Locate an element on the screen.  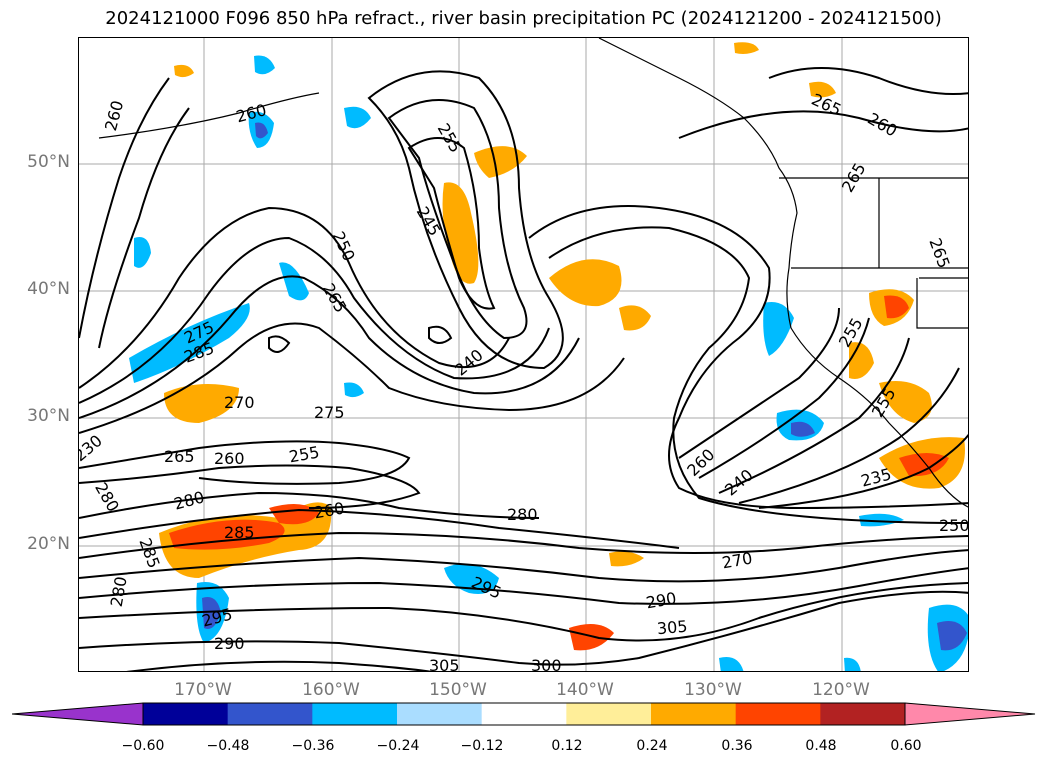
colorbar-tick-label: −0.36 is located at coordinates (313, 746).